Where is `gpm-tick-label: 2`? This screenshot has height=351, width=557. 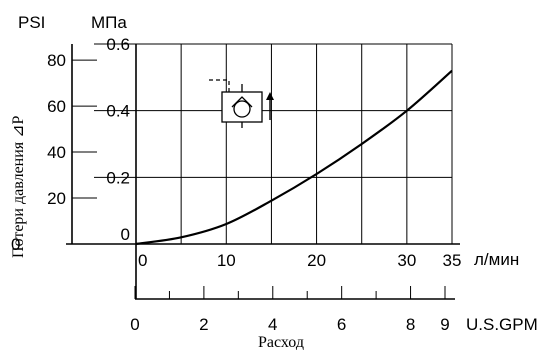
gpm-tick-label: 2 is located at coordinates (203, 324).